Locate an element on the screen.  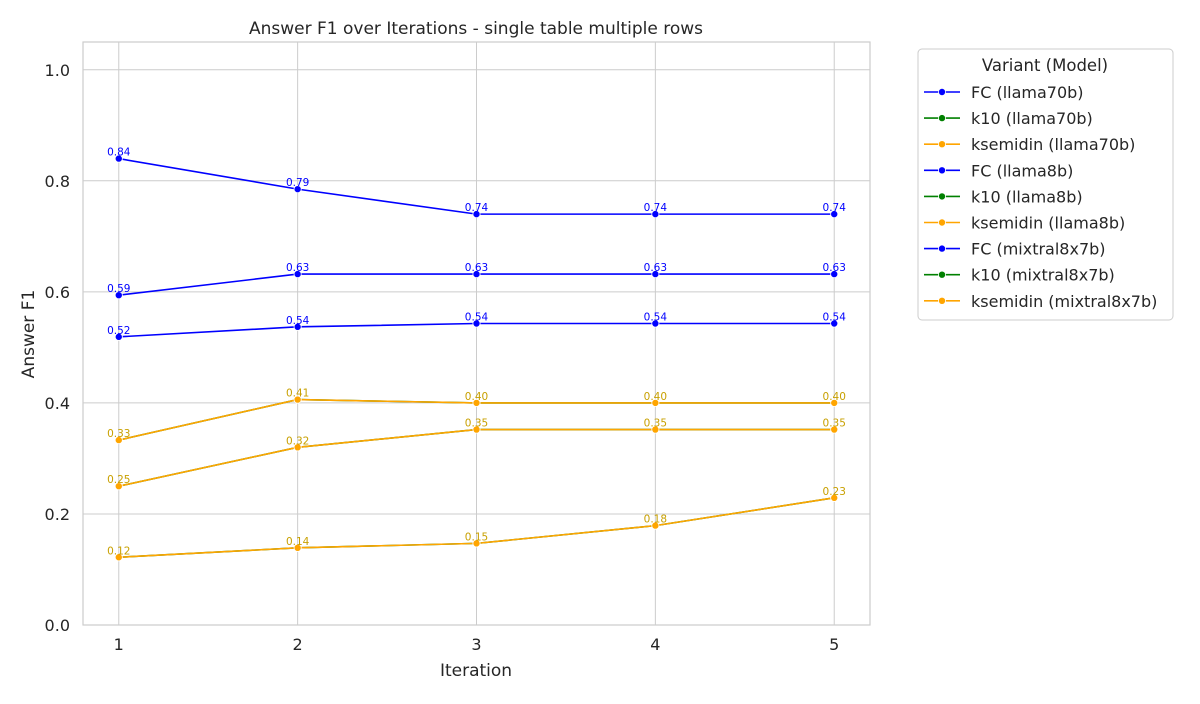
legend-entry: ksemidin (mixtral8x7b) is located at coordinates (1040, 301).